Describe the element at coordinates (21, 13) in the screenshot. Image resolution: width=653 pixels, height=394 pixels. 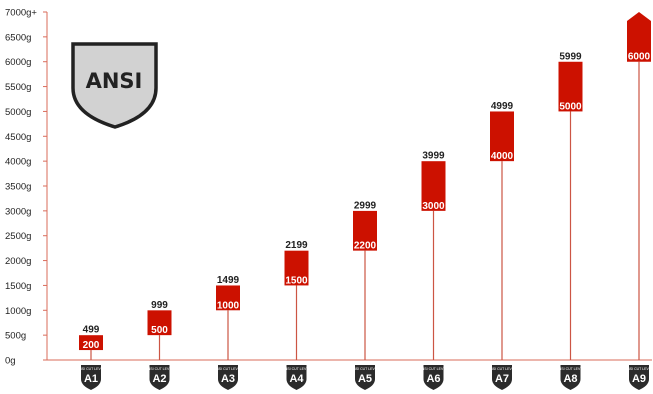
I see `y-tick-label: 7000g+` at that location.